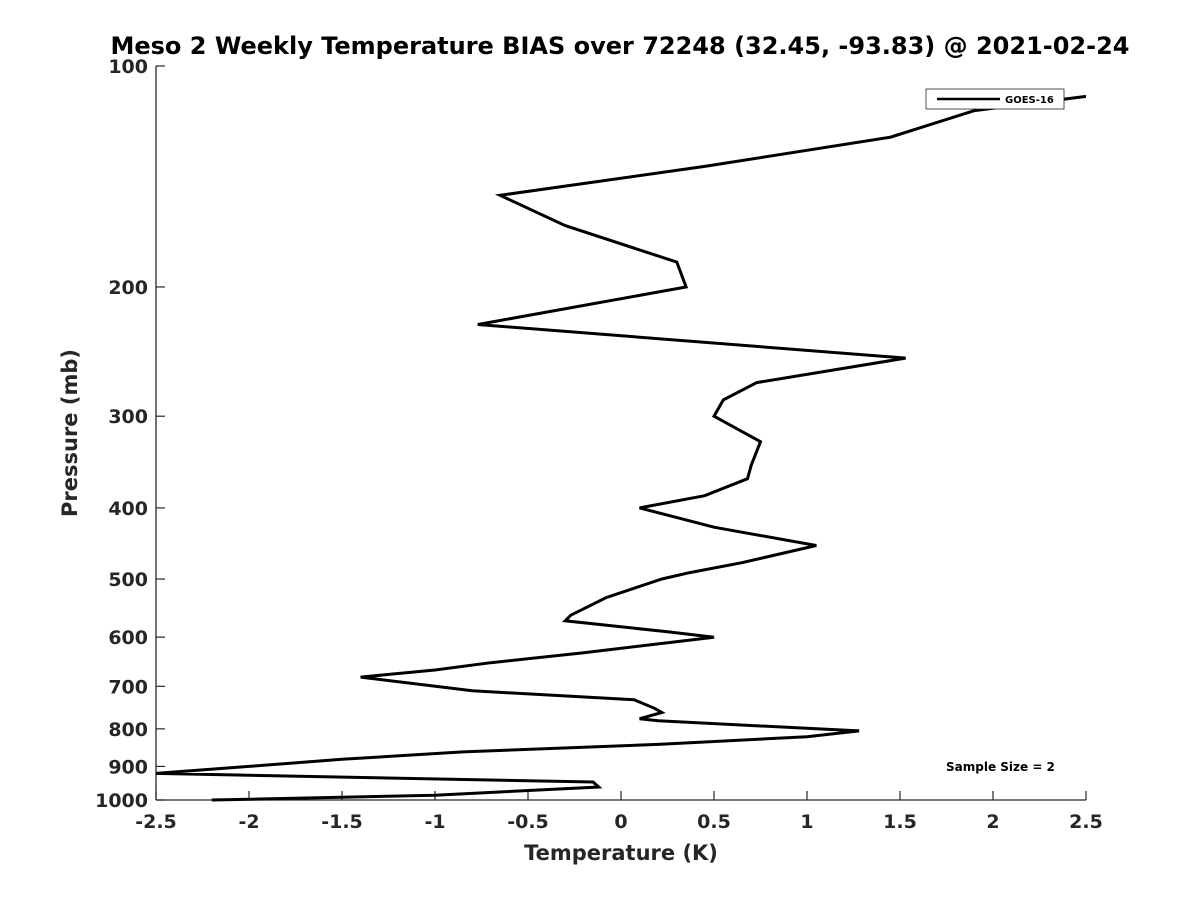 The height and width of the screenshot is (900, 1200). Describe the element at coordinates (528, 822) in the screenshot. I see `x-tick-label: -0.5` at that location.